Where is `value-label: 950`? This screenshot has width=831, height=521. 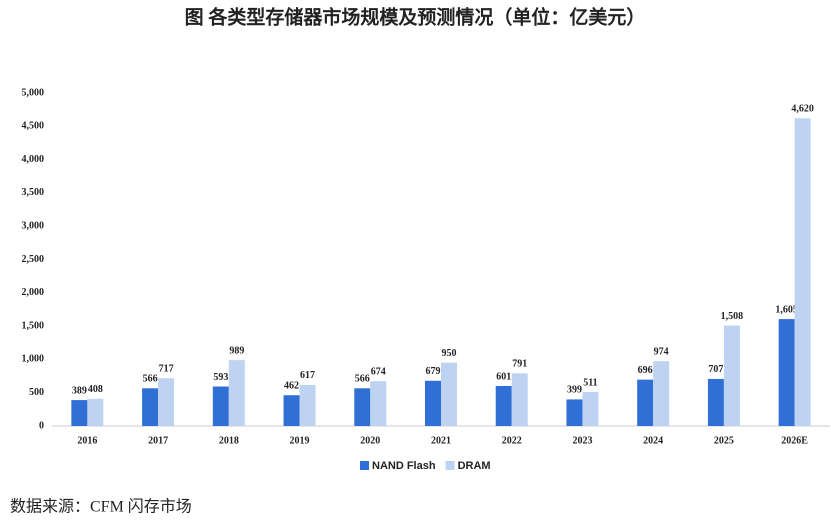
value-label: 950 is located at coordinates (449, 353).